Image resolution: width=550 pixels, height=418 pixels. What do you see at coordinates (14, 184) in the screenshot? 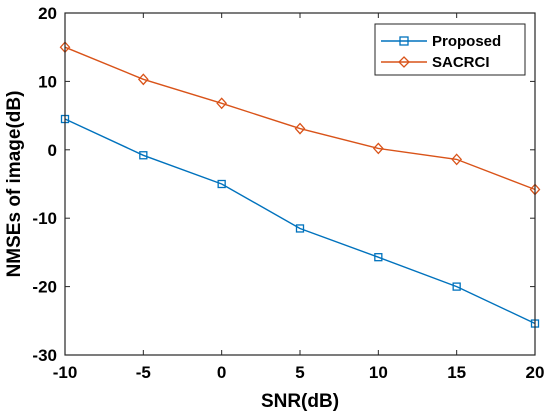
I see `y-axis-label: NMSEs of image(dB)` at bounding box center [14, 184].